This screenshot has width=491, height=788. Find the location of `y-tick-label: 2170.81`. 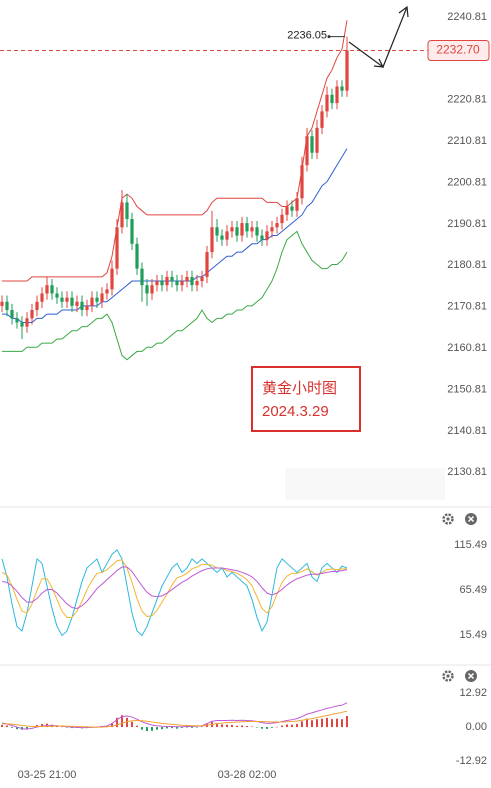

y-tick-label: 2170.81 is located at coordinates (467, 307).